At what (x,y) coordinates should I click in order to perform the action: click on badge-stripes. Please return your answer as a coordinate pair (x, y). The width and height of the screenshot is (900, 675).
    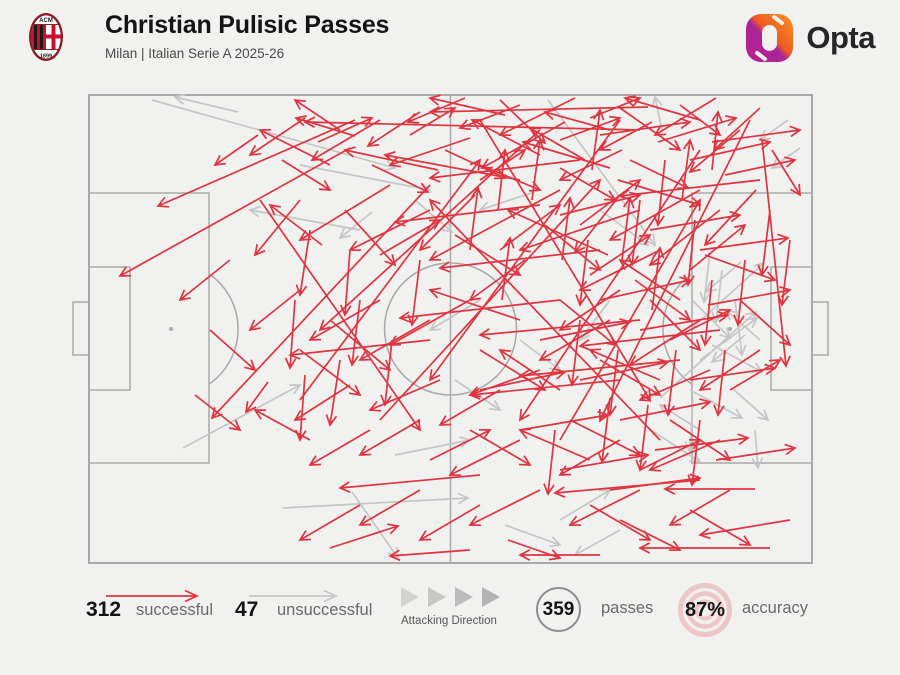
    Looking at the image, I should click on (38, 37).